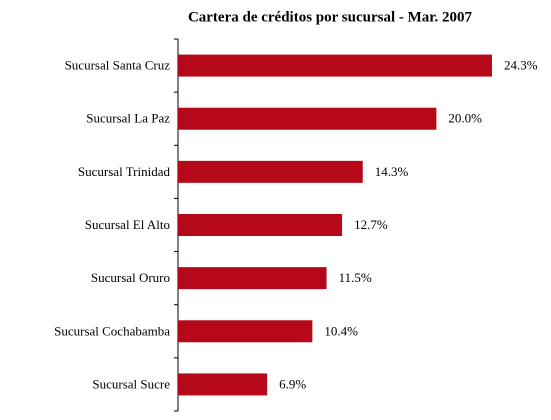 This screenshot has height=420, width=551. What do you see at coordinates (128, 118) in the screenshot?
I see `y-tick-label: Sucursal La Paz` at bounding box center [128, 118].